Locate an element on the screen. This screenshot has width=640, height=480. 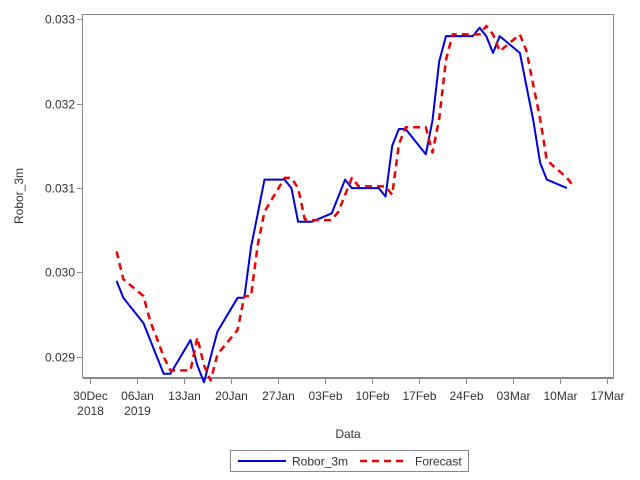
y-tick-label: 0.030 is located at coordinates (60, 273).